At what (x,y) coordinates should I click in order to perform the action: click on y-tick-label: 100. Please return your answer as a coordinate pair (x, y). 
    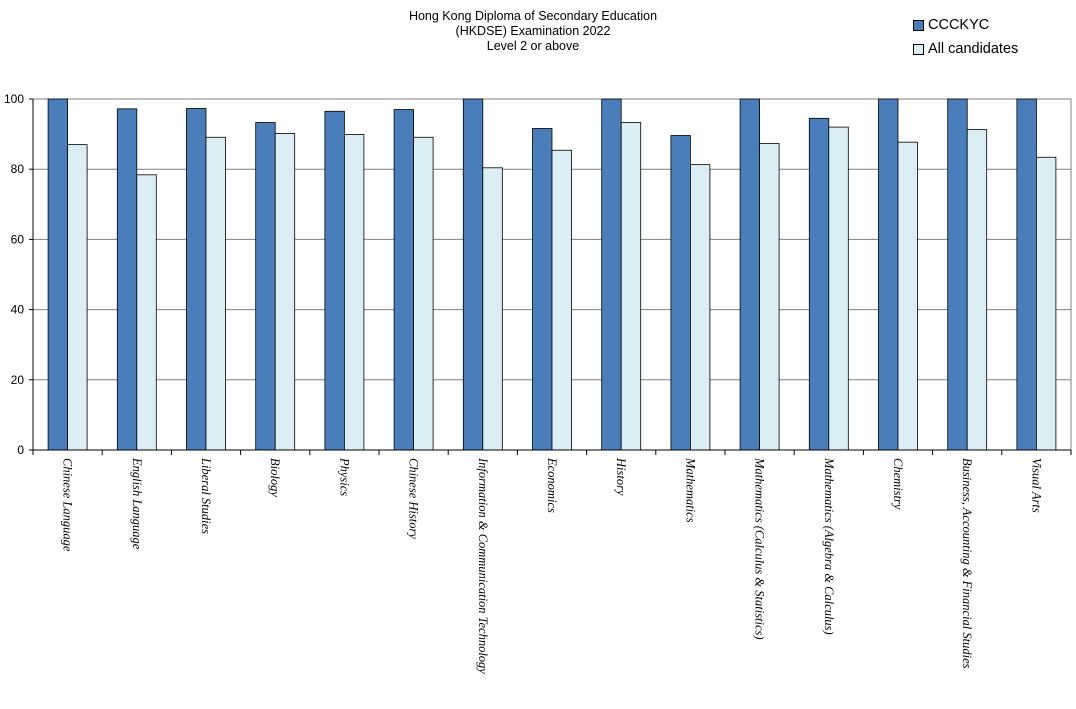
    Looking at the image, I should click on (14, 99).